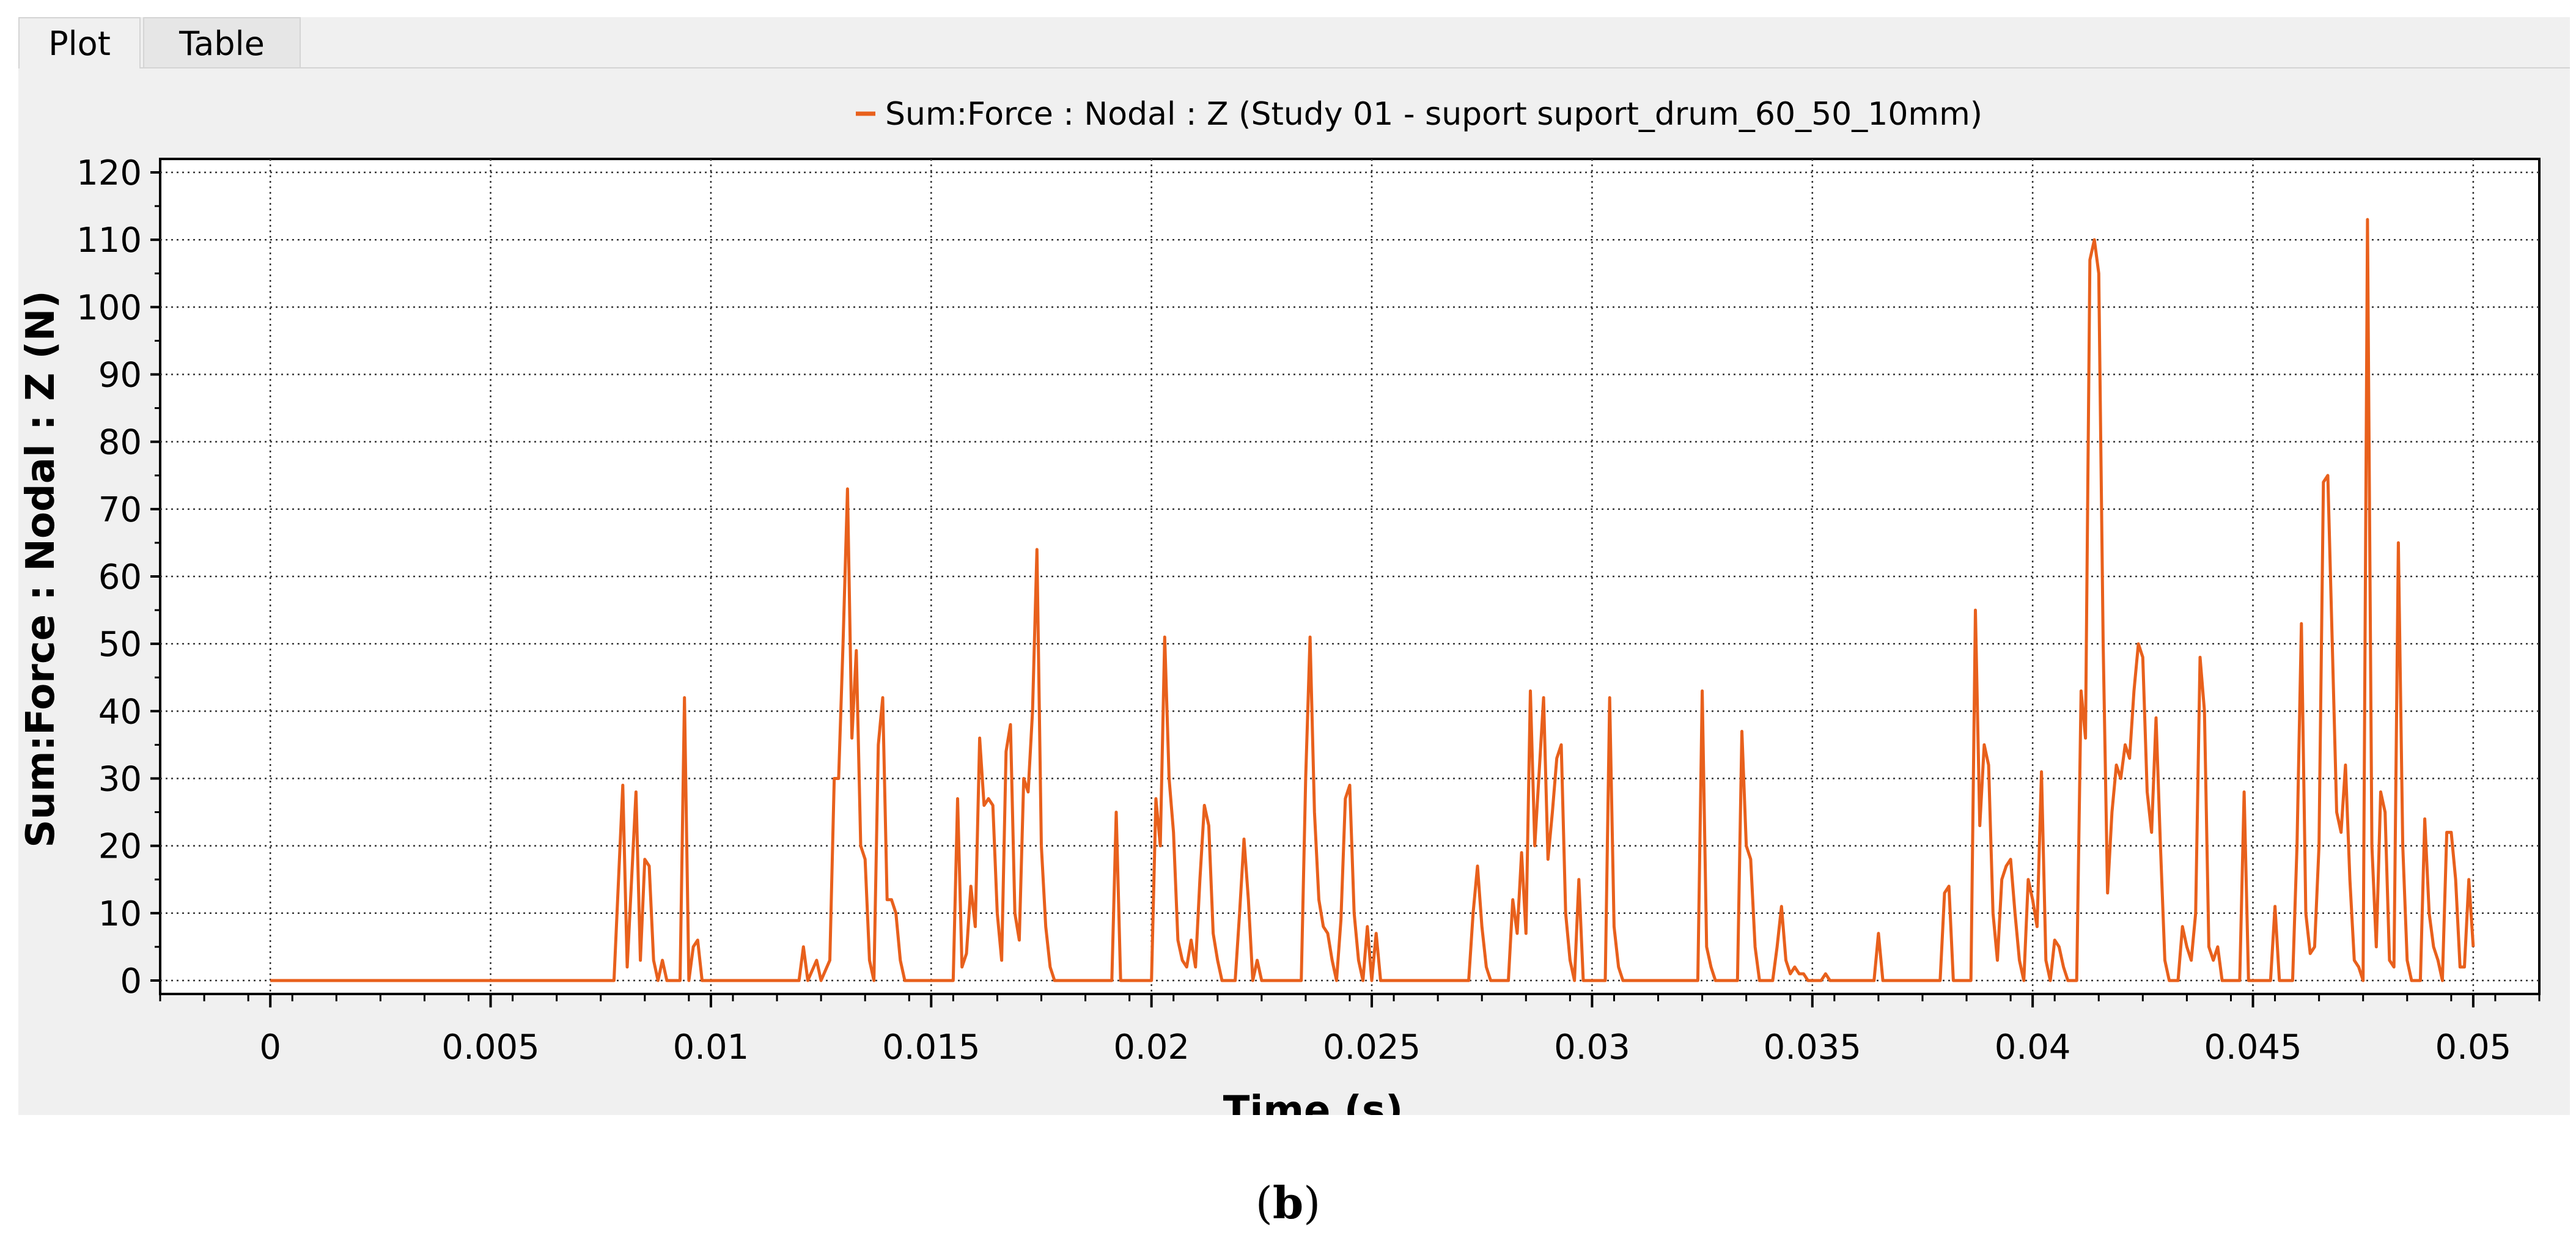 The width and height of the screenshot is (2576, 1255). Describe the element at coordinates (1312, 1203) in the screenshot. I see `caption-close: )` at that location.